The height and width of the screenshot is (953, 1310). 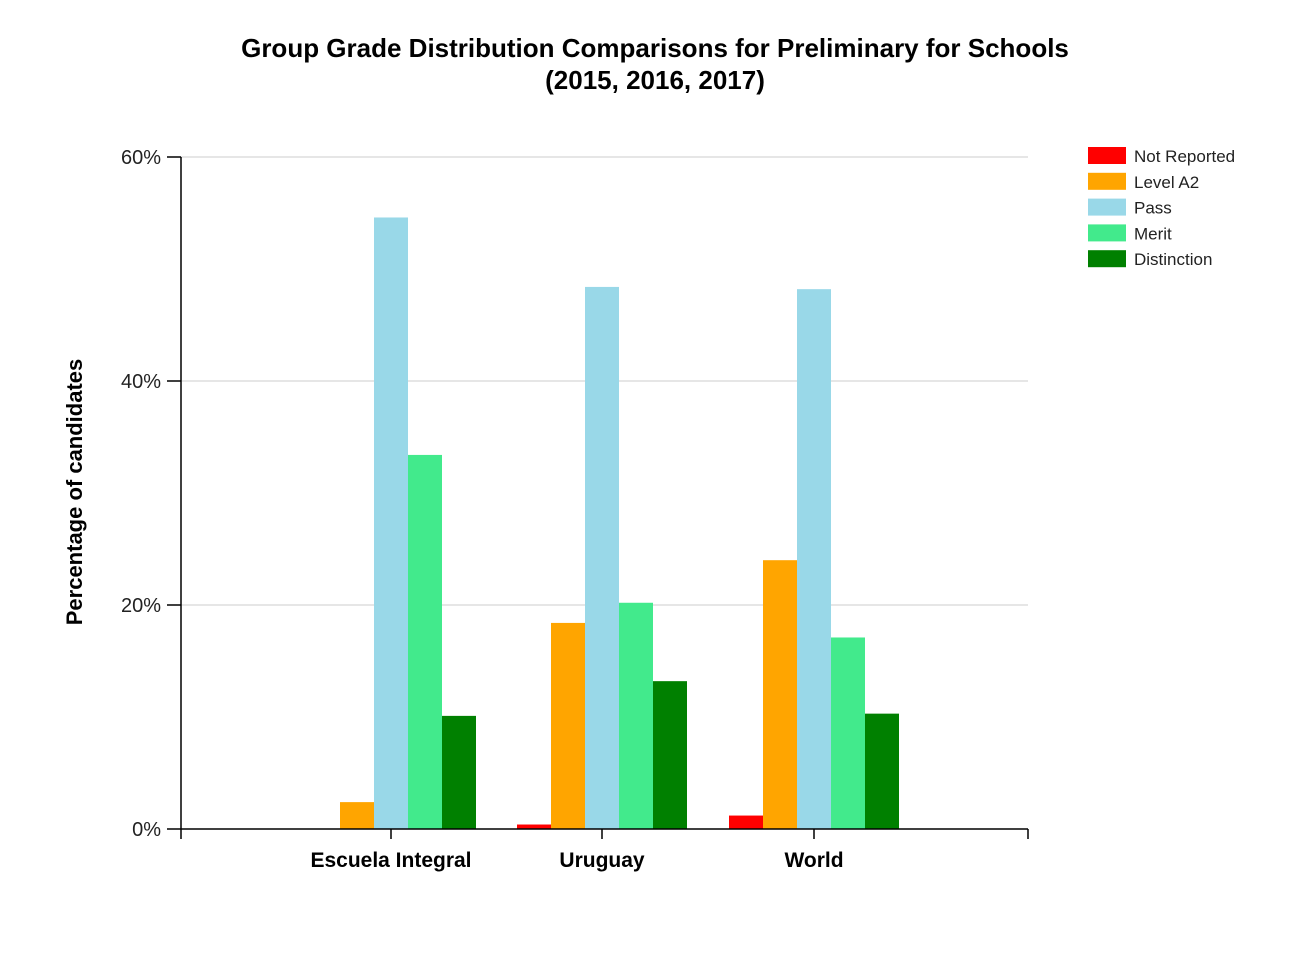 What do you see at coordinates (670, 755) in the screenshot?
I see `bar-distinction-uruguay` at bounding box center [670, 755].